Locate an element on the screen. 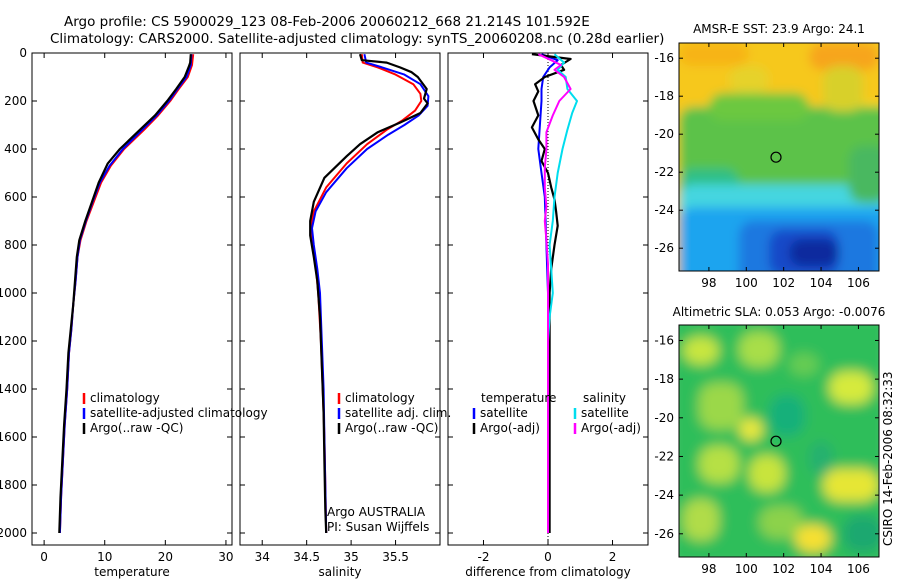 The height and width of the screenshot is (580, 900). depth-tick-label: 1600 is located at coordinates (13, 437).